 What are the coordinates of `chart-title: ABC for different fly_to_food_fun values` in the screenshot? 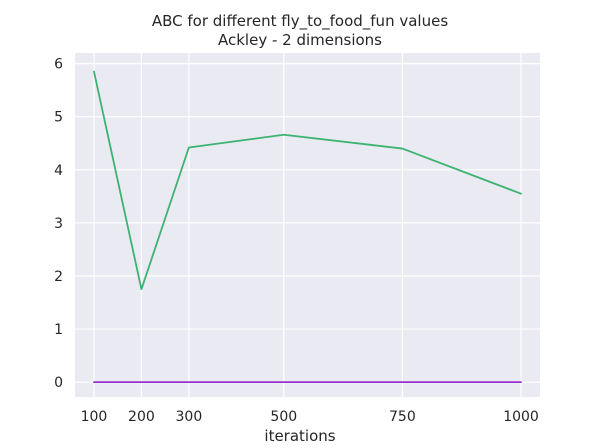 It's located at (300, 21).